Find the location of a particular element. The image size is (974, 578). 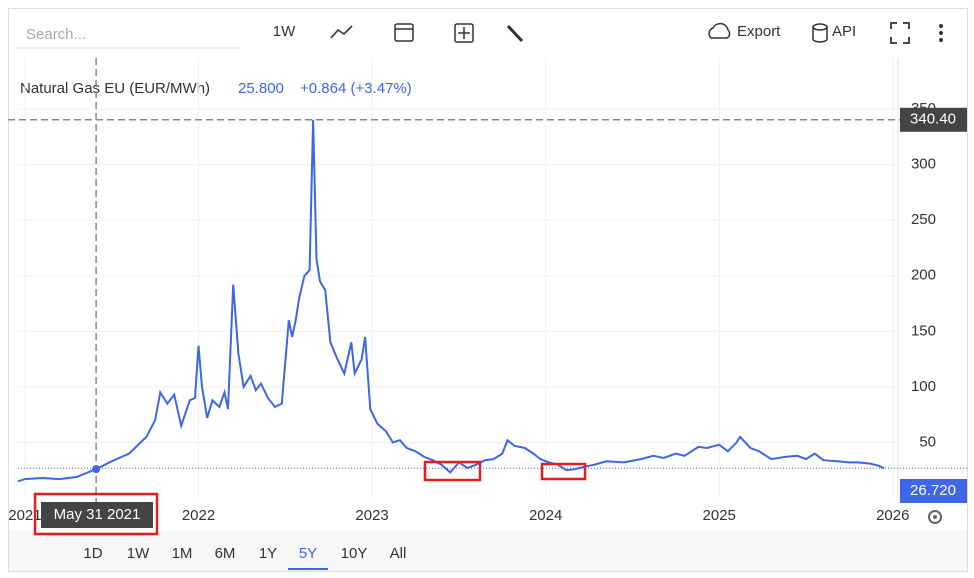

y-tick-label: 300 is located at coordinates (923, 164).